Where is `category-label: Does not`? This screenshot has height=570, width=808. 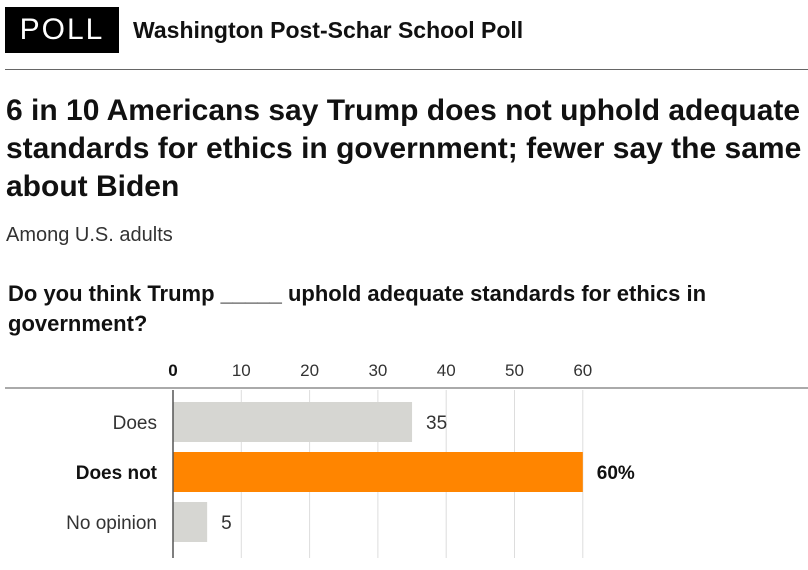
category-label: Does not is located at coordinates (117, 473).